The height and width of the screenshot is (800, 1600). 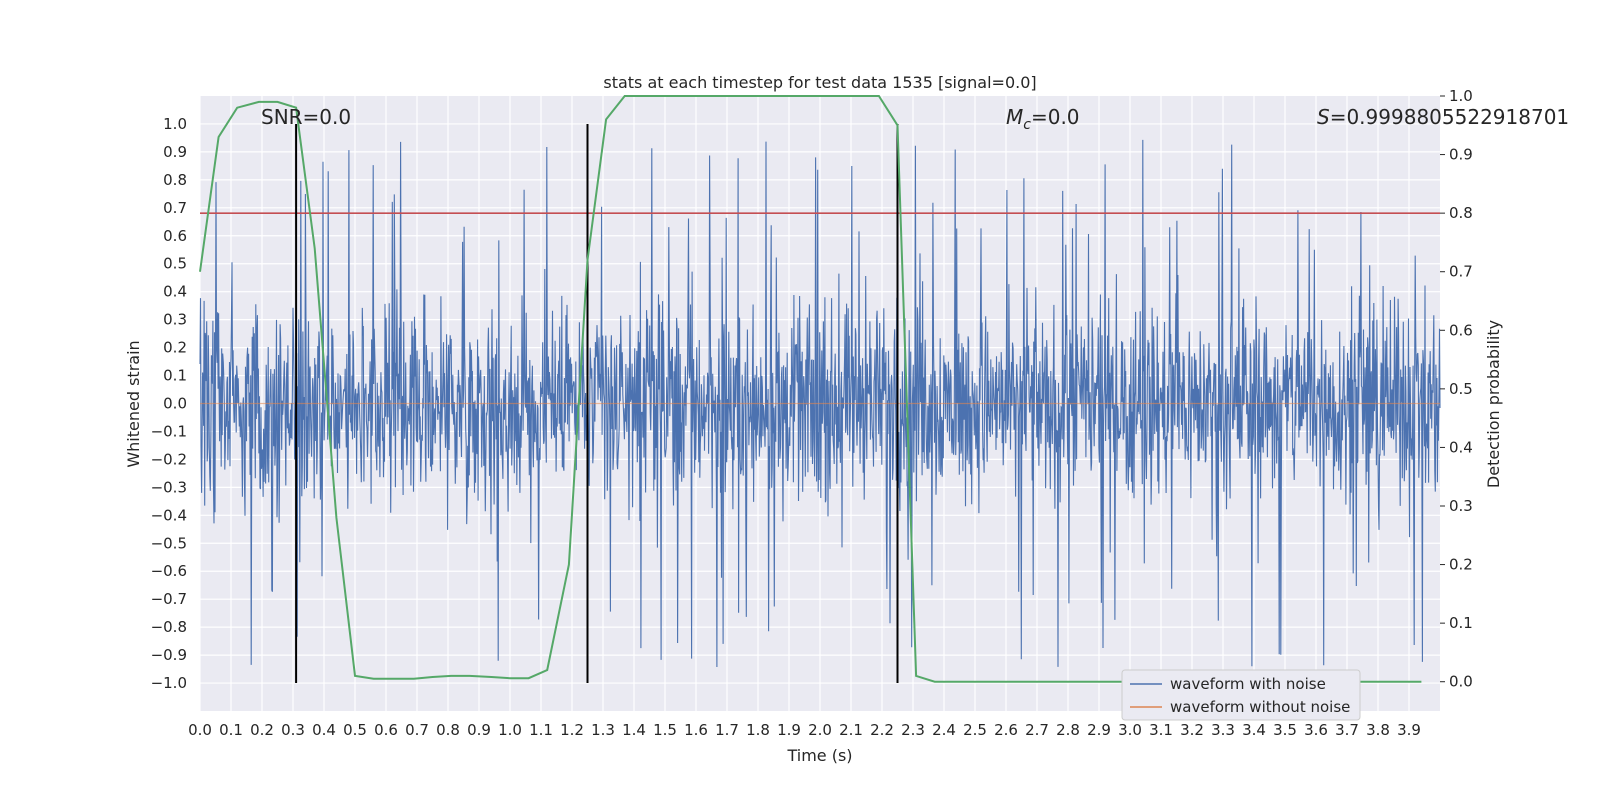 What do you see at coordinates (479, 730) in the screenshot?
I see `x-tick-label: 0.9` at bounding box center [479, 730].